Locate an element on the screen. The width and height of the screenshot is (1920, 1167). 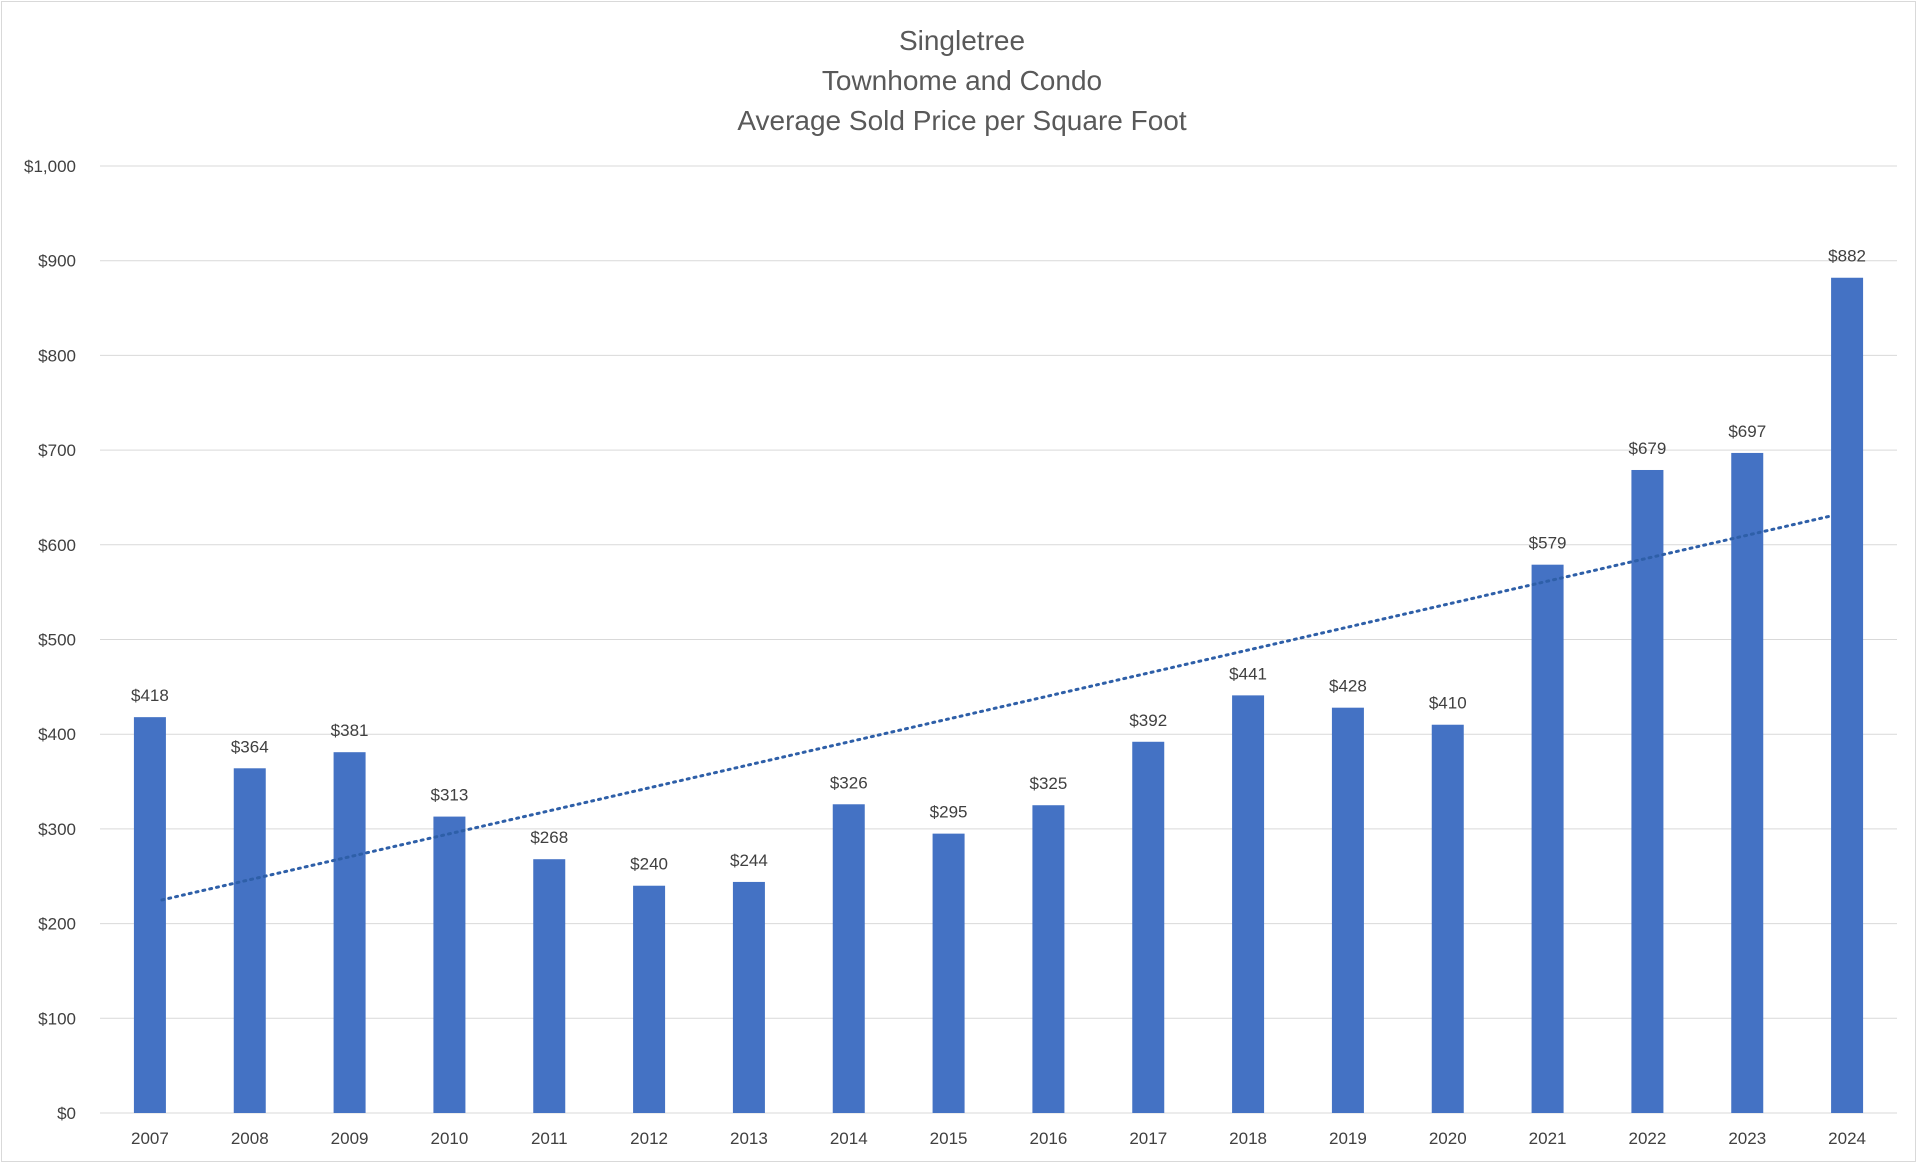
data-label: $418 is located at coordinates (150, 695).